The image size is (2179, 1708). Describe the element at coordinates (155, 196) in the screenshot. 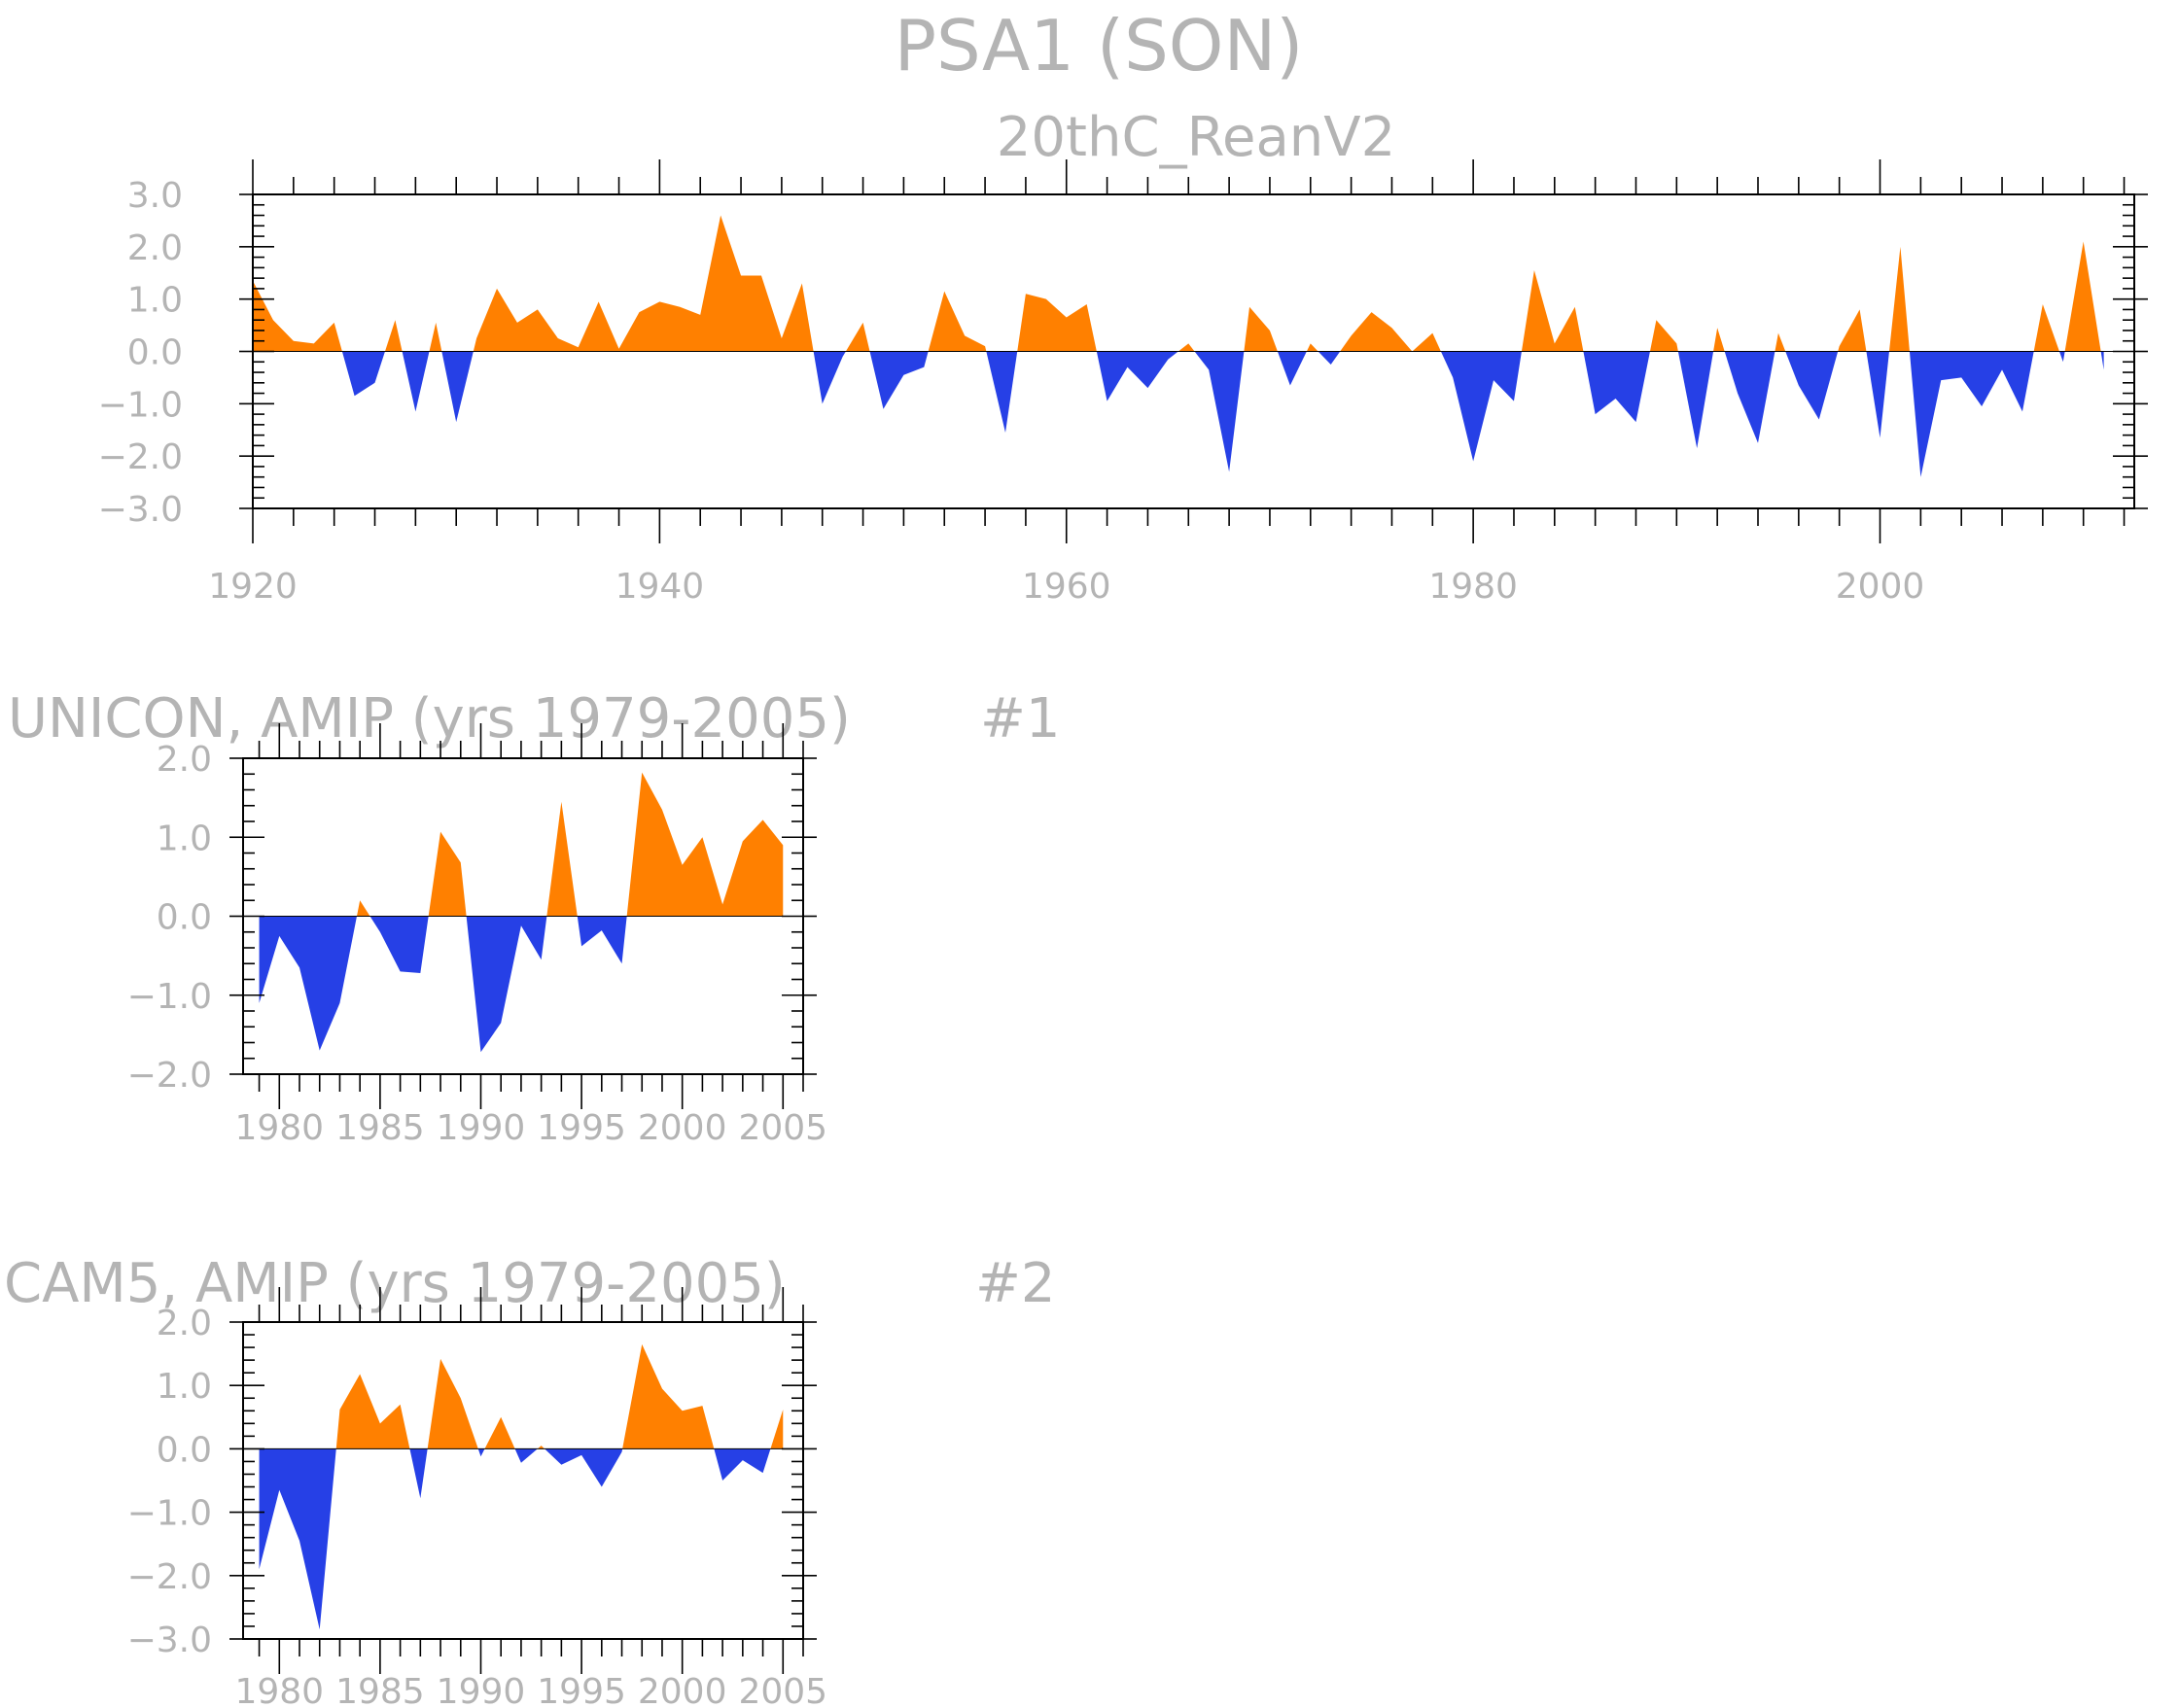

I see `y-tick-label: 3.0` at that location.